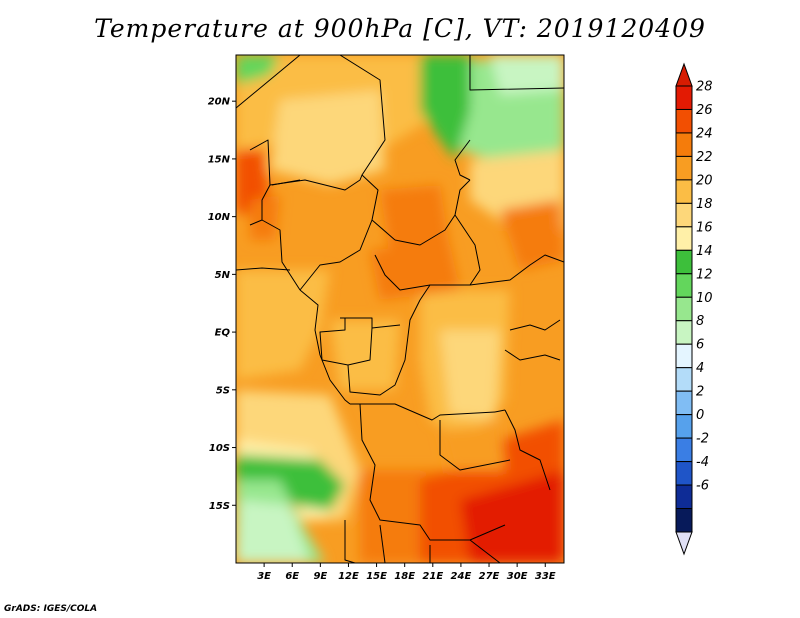 This screenshot has width=800, height=618. What do you see at coordinates (702, 439) in the screenshot?
I see `colorbar-label: -2` at bounding box center [702, 439].